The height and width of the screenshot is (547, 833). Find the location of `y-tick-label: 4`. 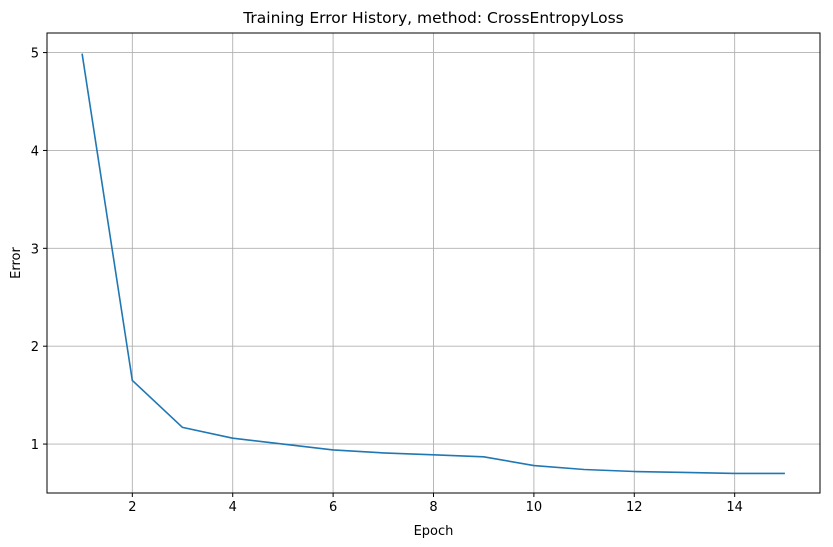

y-tick-label: 4 is located at coordinates (35, 151).